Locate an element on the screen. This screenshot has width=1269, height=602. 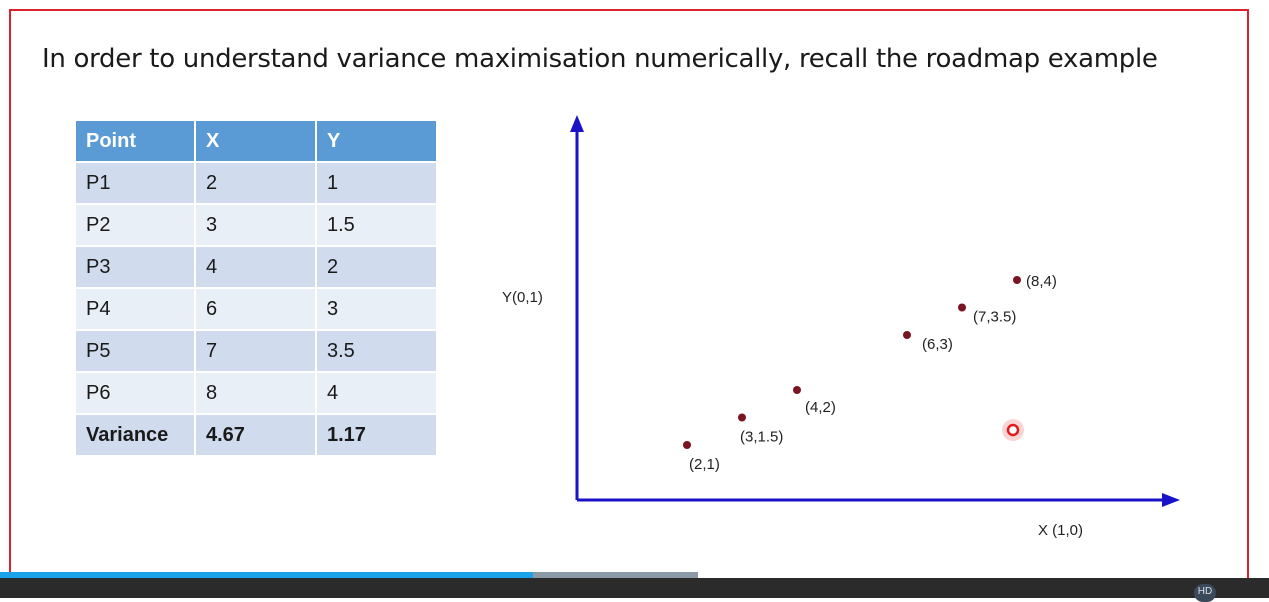
cell-x: 8 is located at coordinates (255, 393).